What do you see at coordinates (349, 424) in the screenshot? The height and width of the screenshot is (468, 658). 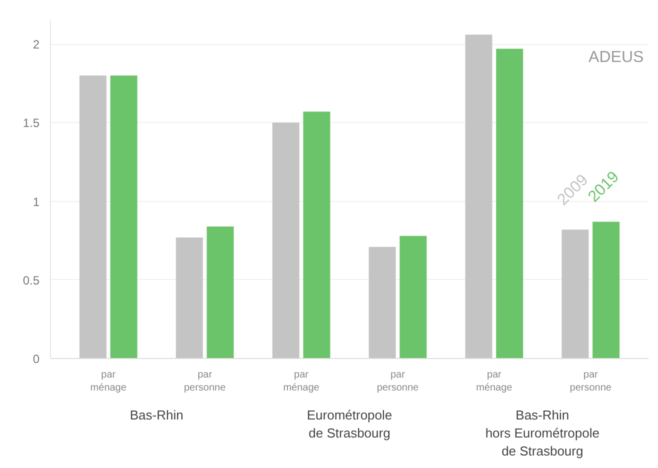 I see `text: Eurométropole de Strasbourg` at bounding box center [349, 424].